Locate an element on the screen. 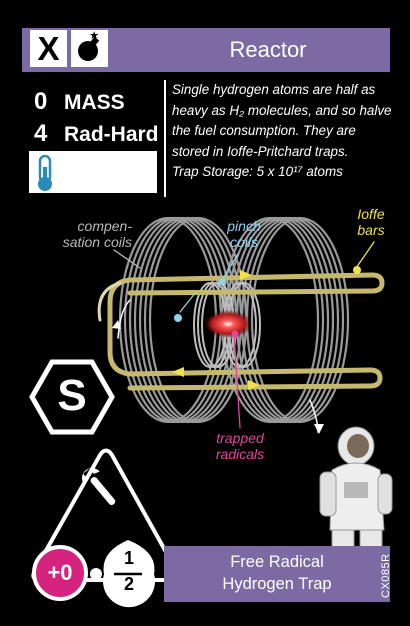  bonus-value: +0 is located at coordinates (60, 572).